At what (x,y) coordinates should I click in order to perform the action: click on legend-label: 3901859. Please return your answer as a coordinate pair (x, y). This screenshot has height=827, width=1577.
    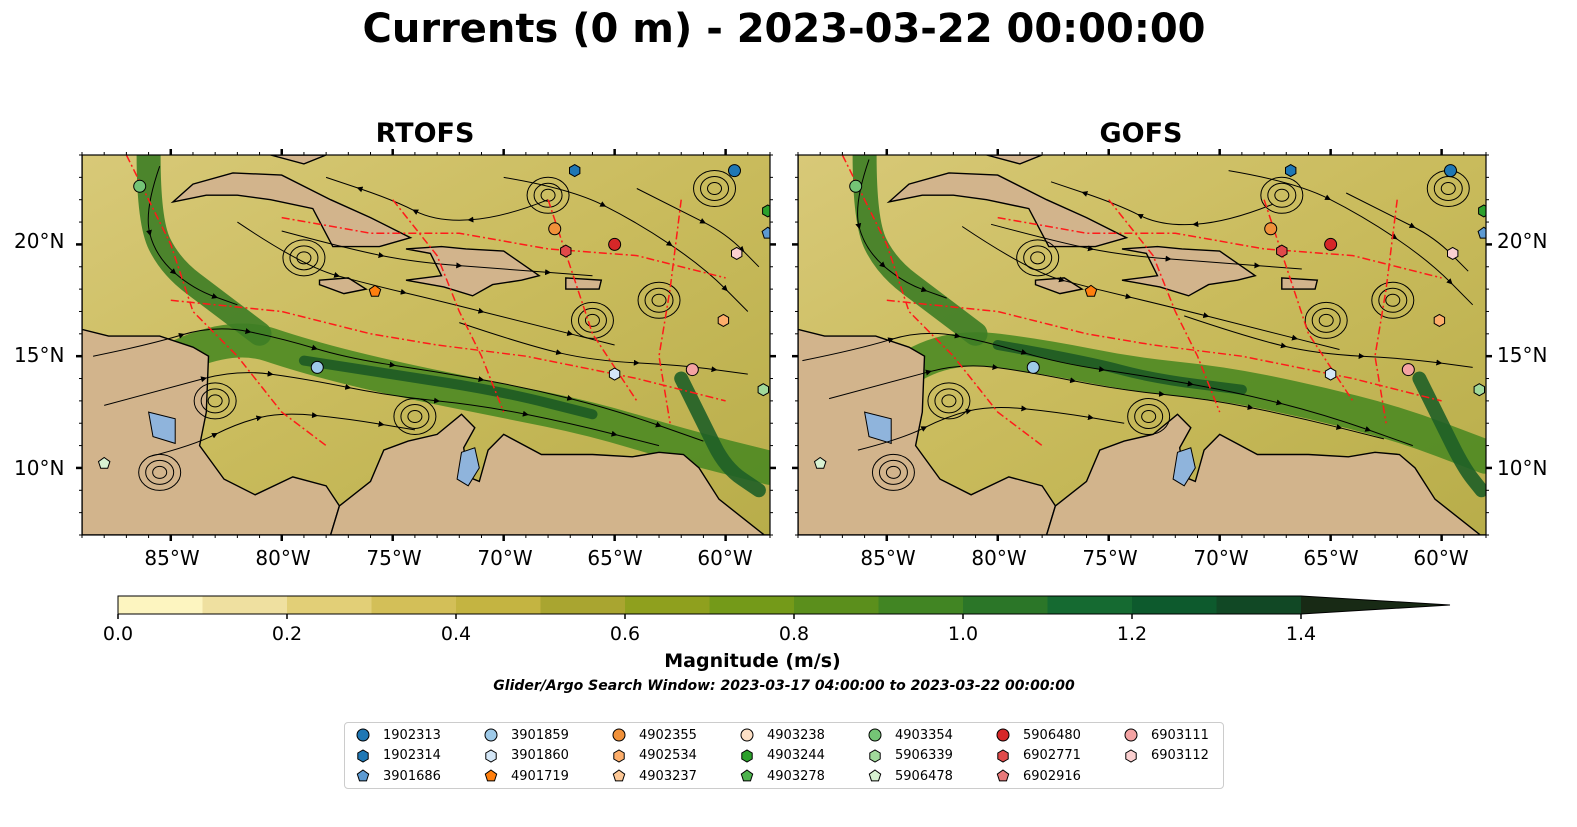
    Looking at the image, I should click on (540, 735).